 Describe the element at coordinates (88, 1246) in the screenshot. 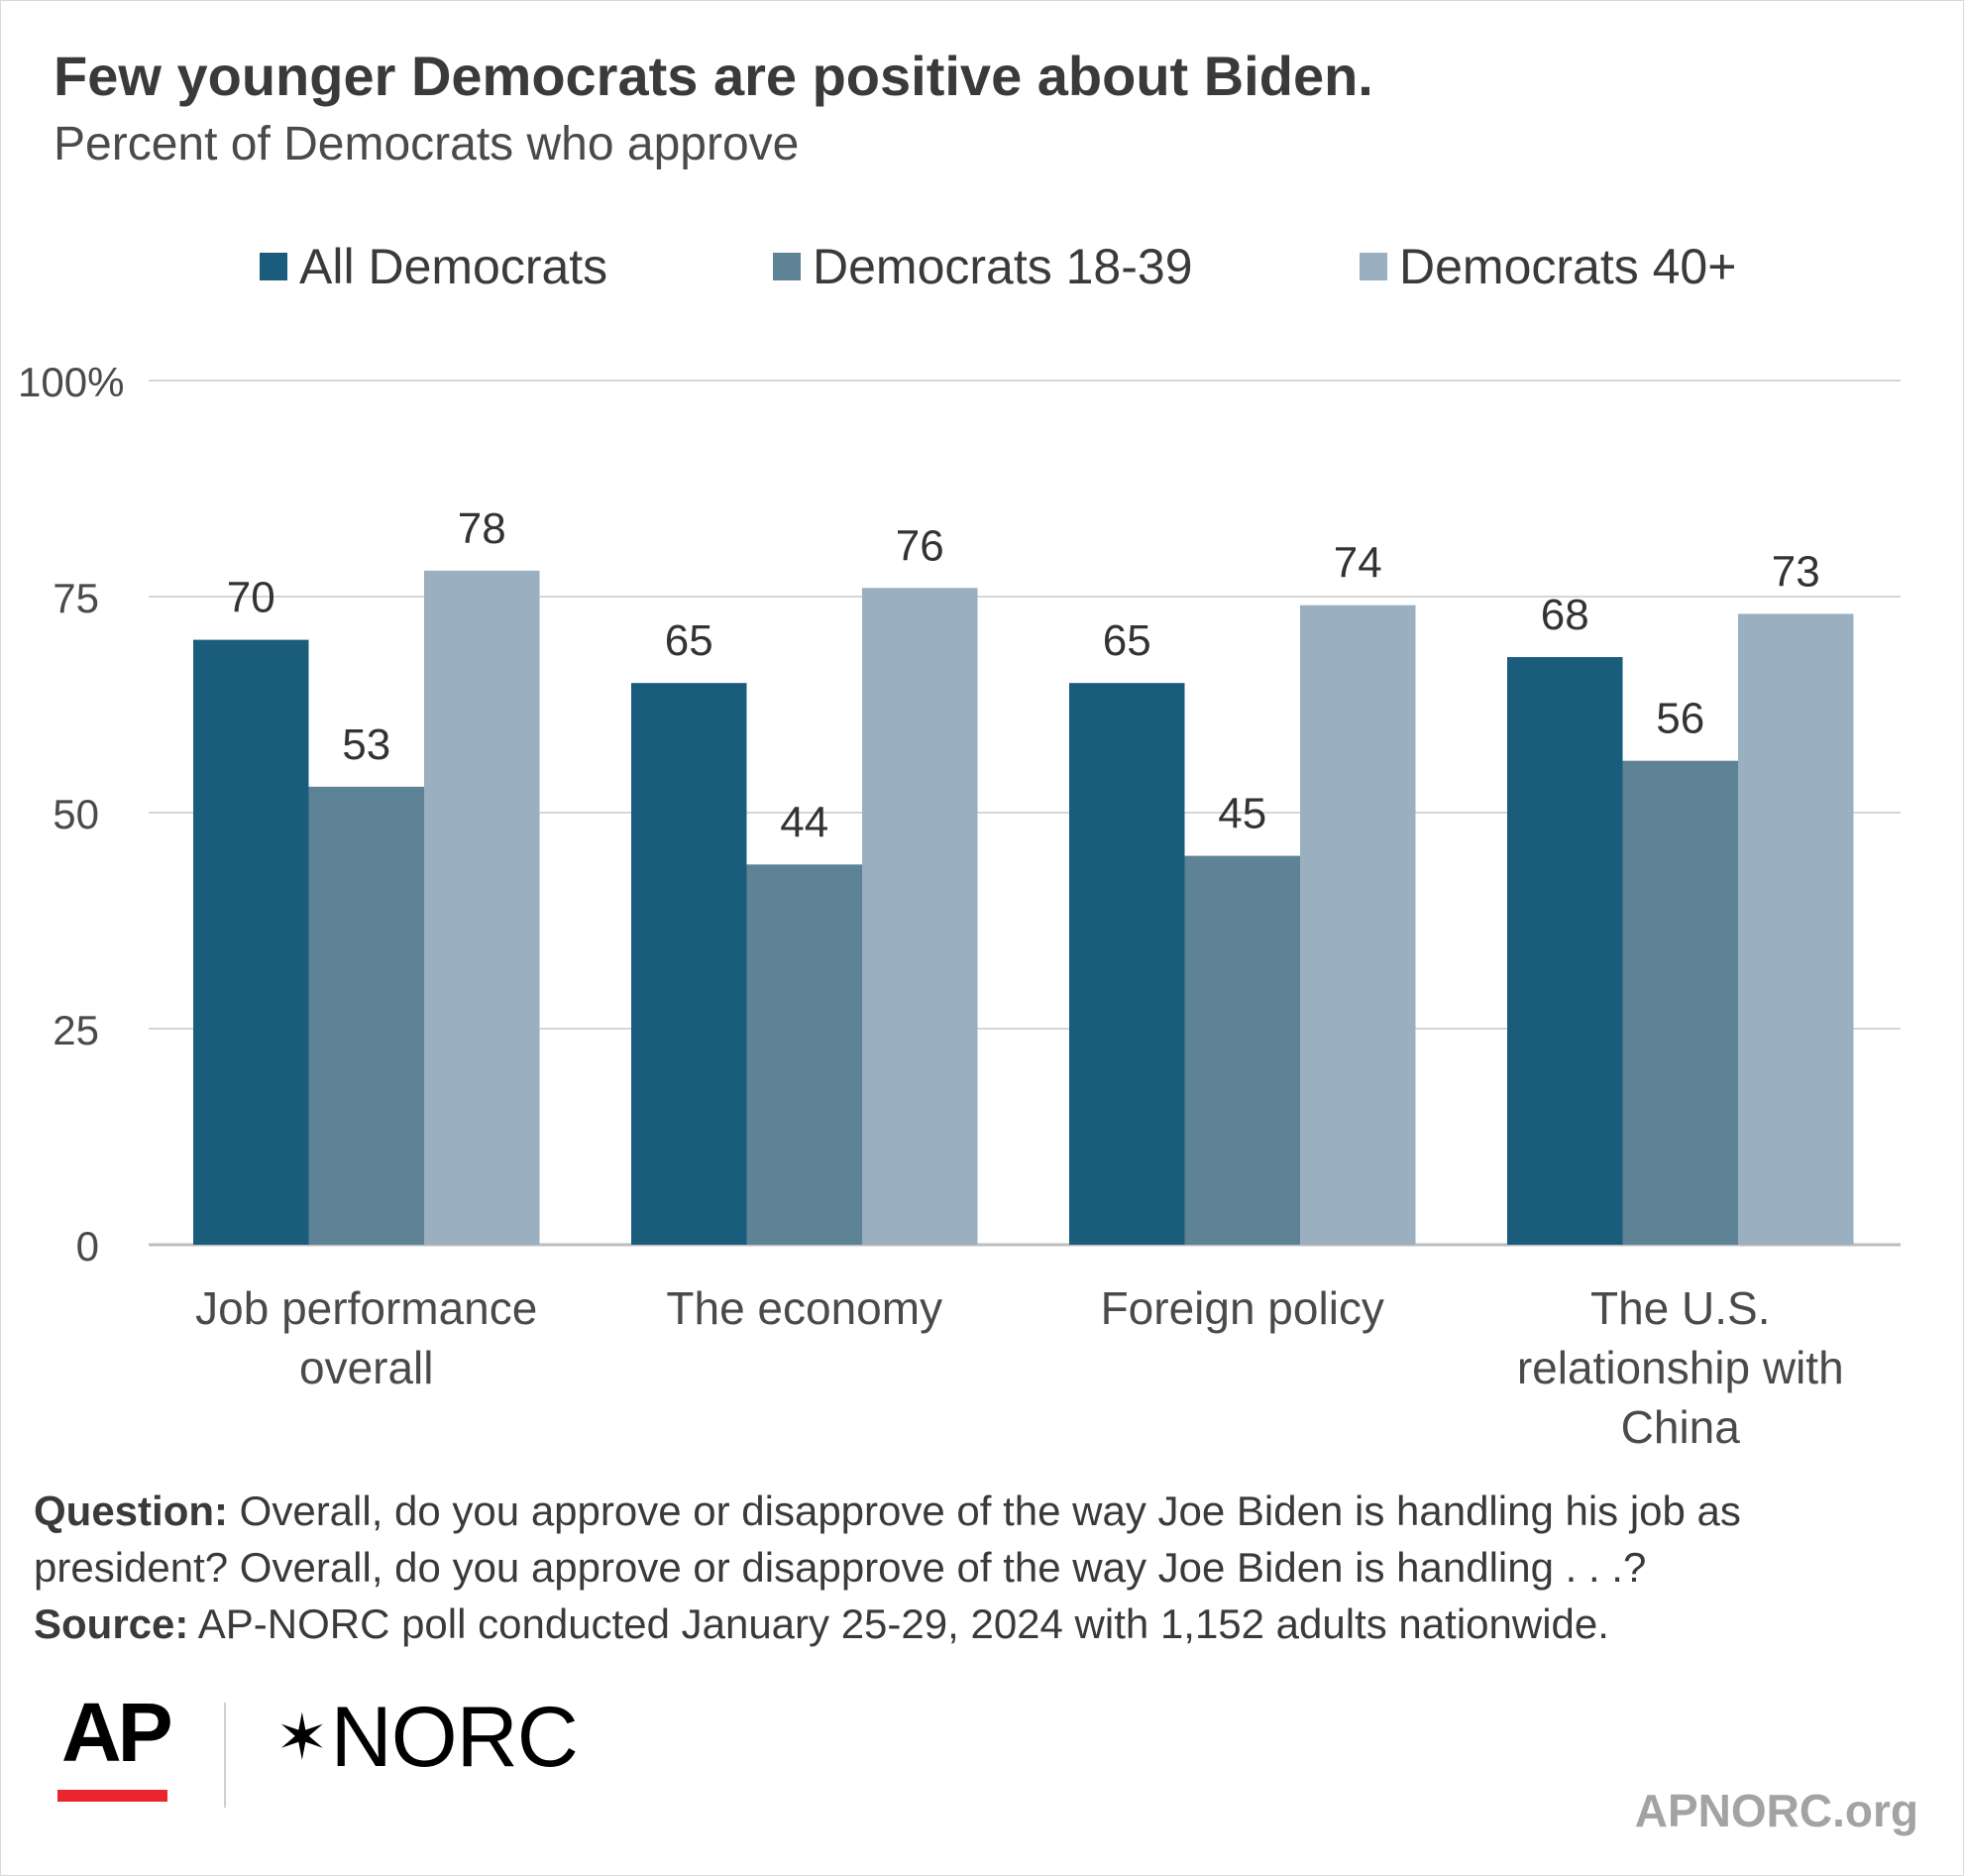

I see `y-tick-label: 0` at that location.